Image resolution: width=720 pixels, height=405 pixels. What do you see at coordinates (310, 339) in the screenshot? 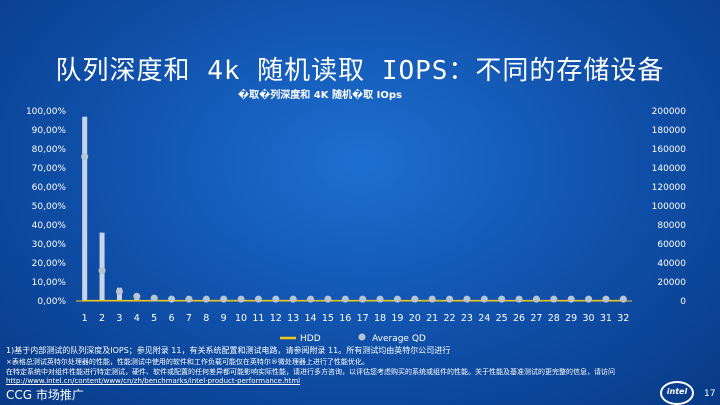
I see `legend-hdd-label: HDD` at bounding box center [310, 339].